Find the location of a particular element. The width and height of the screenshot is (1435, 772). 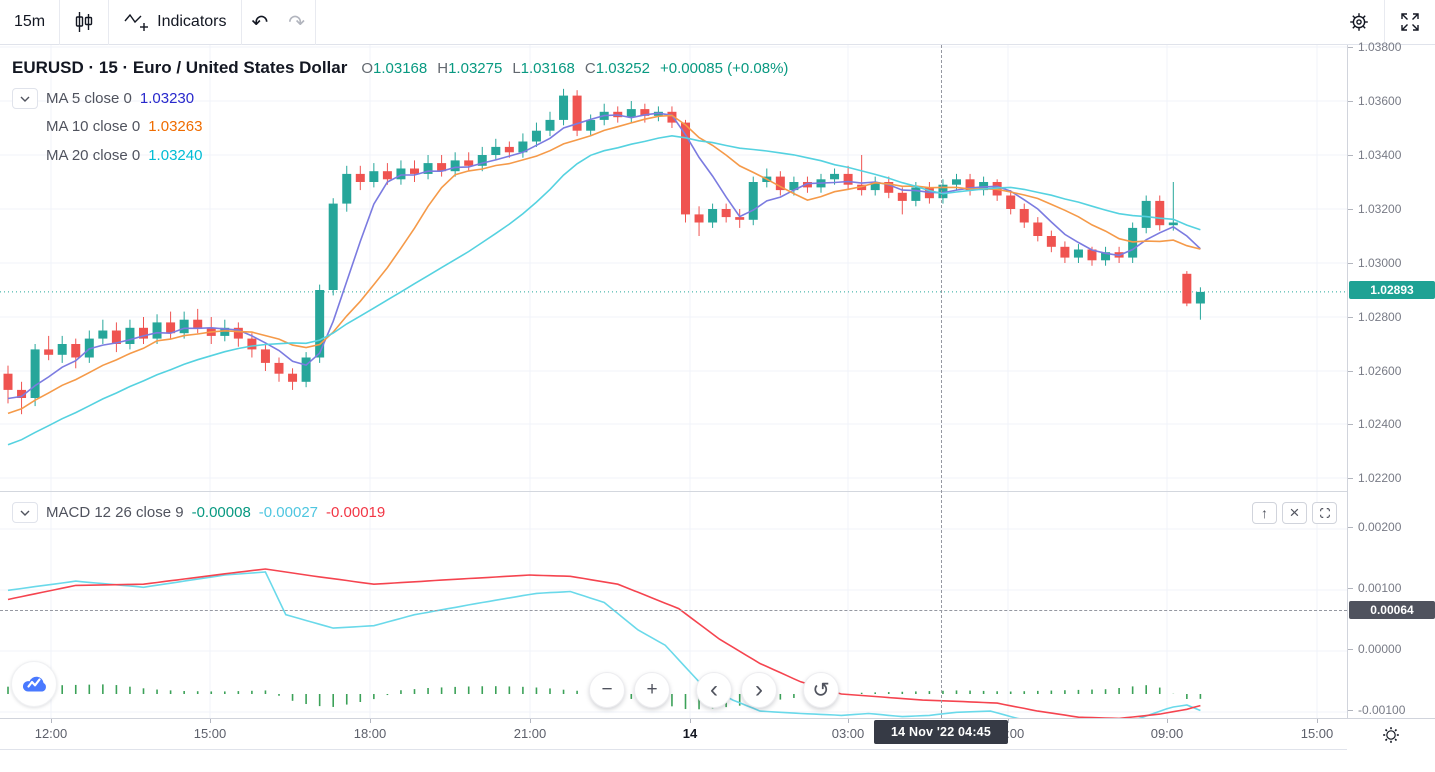

zoom-in-button: + is located at coordinates (652, 690).